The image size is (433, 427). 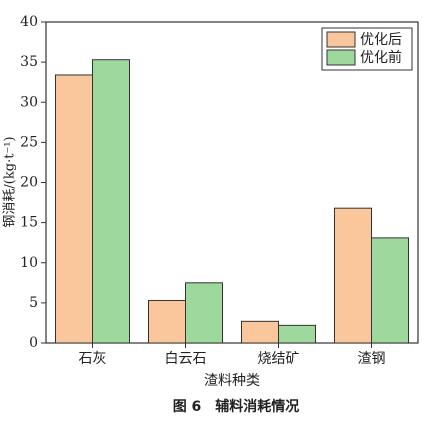 What do you see at coordinates (29, 183) in the screenshot?
I see `y-tick-label: 20` at bounding box center [29, 183].